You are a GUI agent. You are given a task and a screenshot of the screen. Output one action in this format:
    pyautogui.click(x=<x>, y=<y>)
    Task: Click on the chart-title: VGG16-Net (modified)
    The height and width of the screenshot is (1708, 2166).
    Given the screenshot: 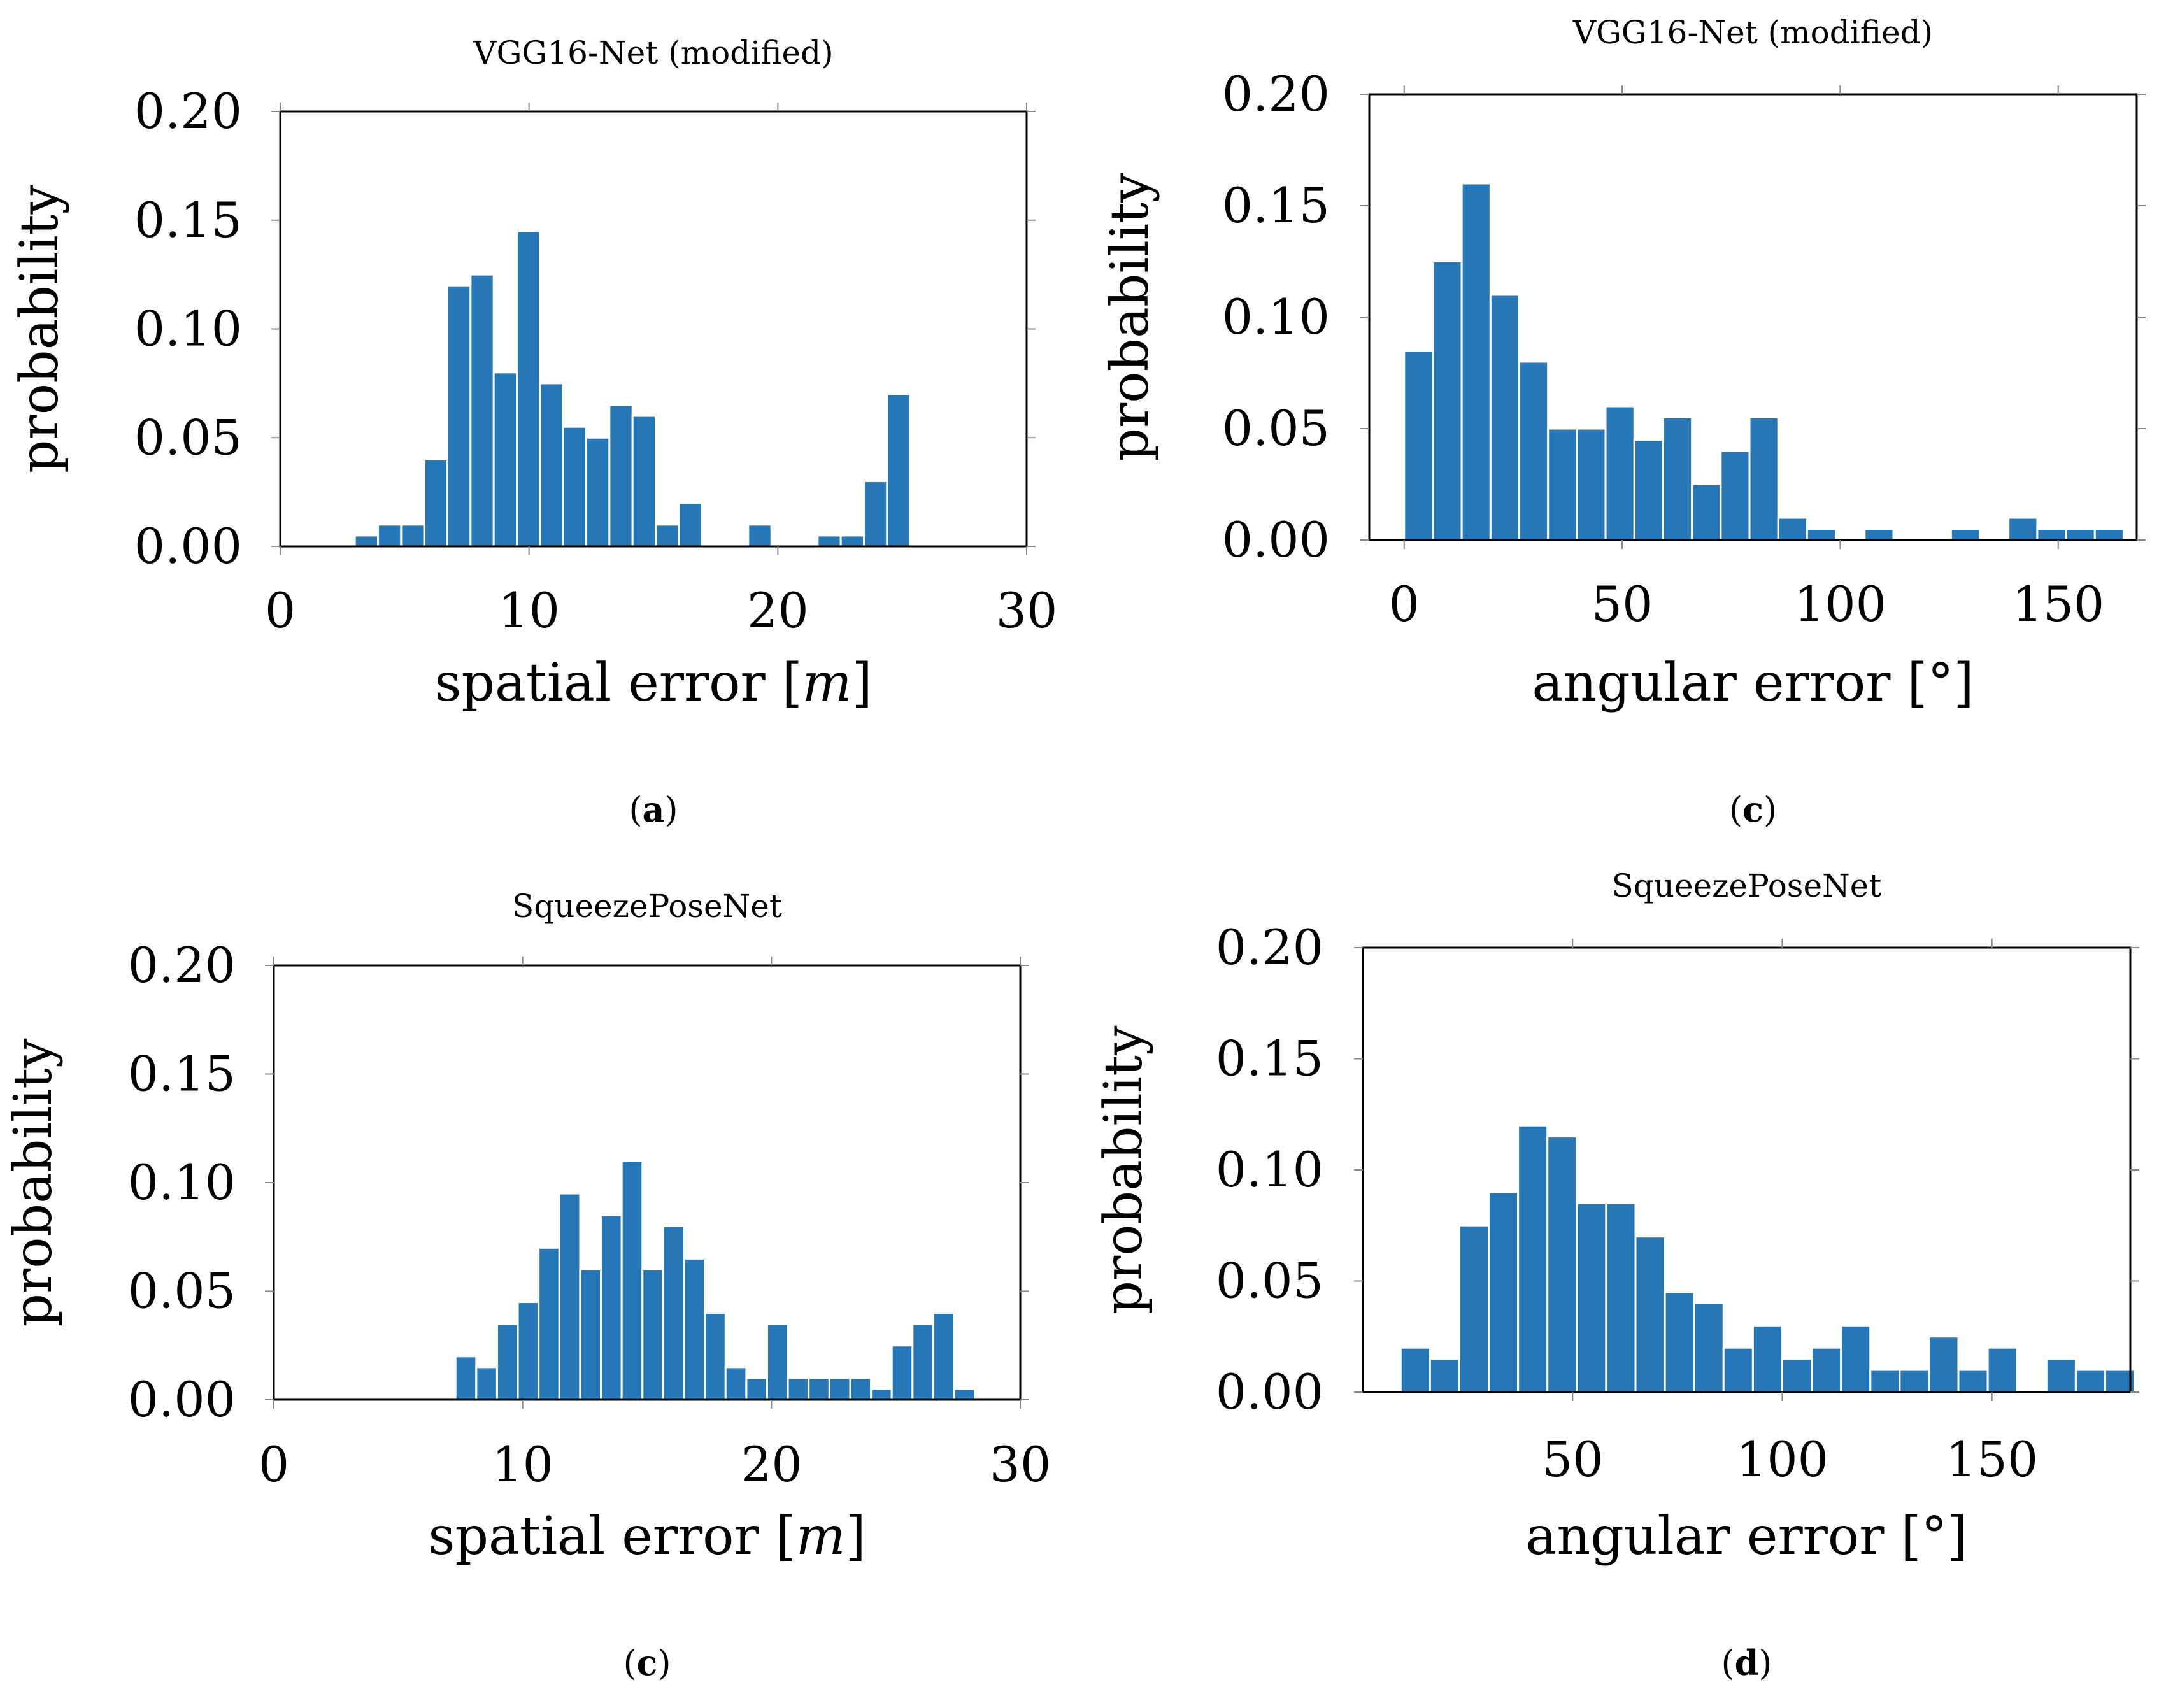 What is the action you would take?
    pyautogui.click(x=653, y=52)
    